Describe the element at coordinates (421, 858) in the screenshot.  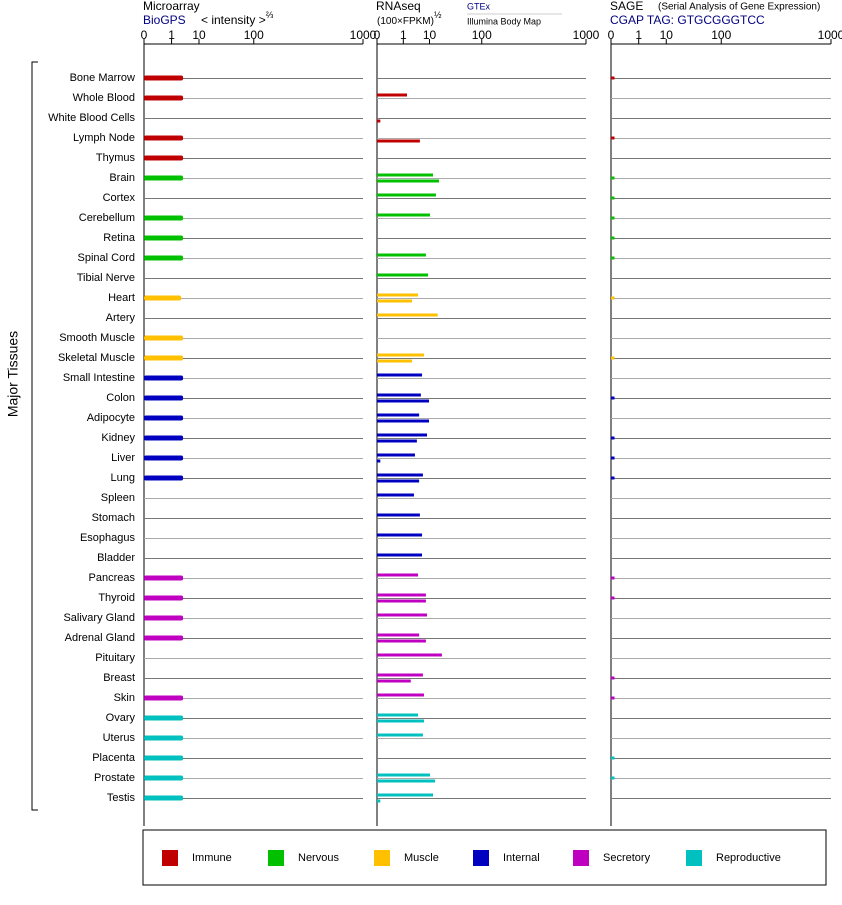
I see `legend-label: Muscle` at that location.